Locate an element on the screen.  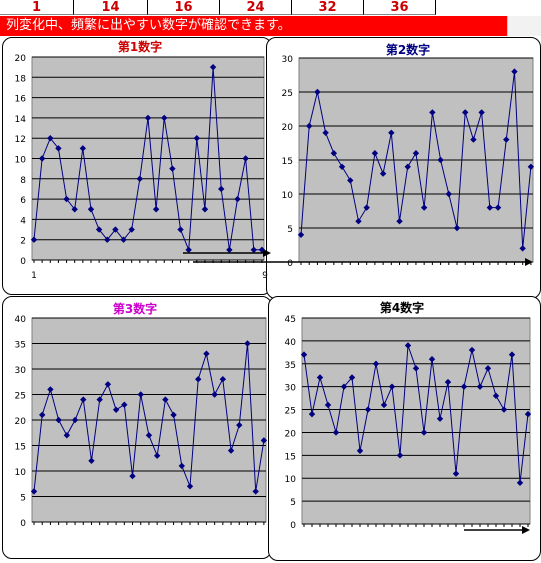
y-tick-label: 6 is located at coordinates (23, 201).